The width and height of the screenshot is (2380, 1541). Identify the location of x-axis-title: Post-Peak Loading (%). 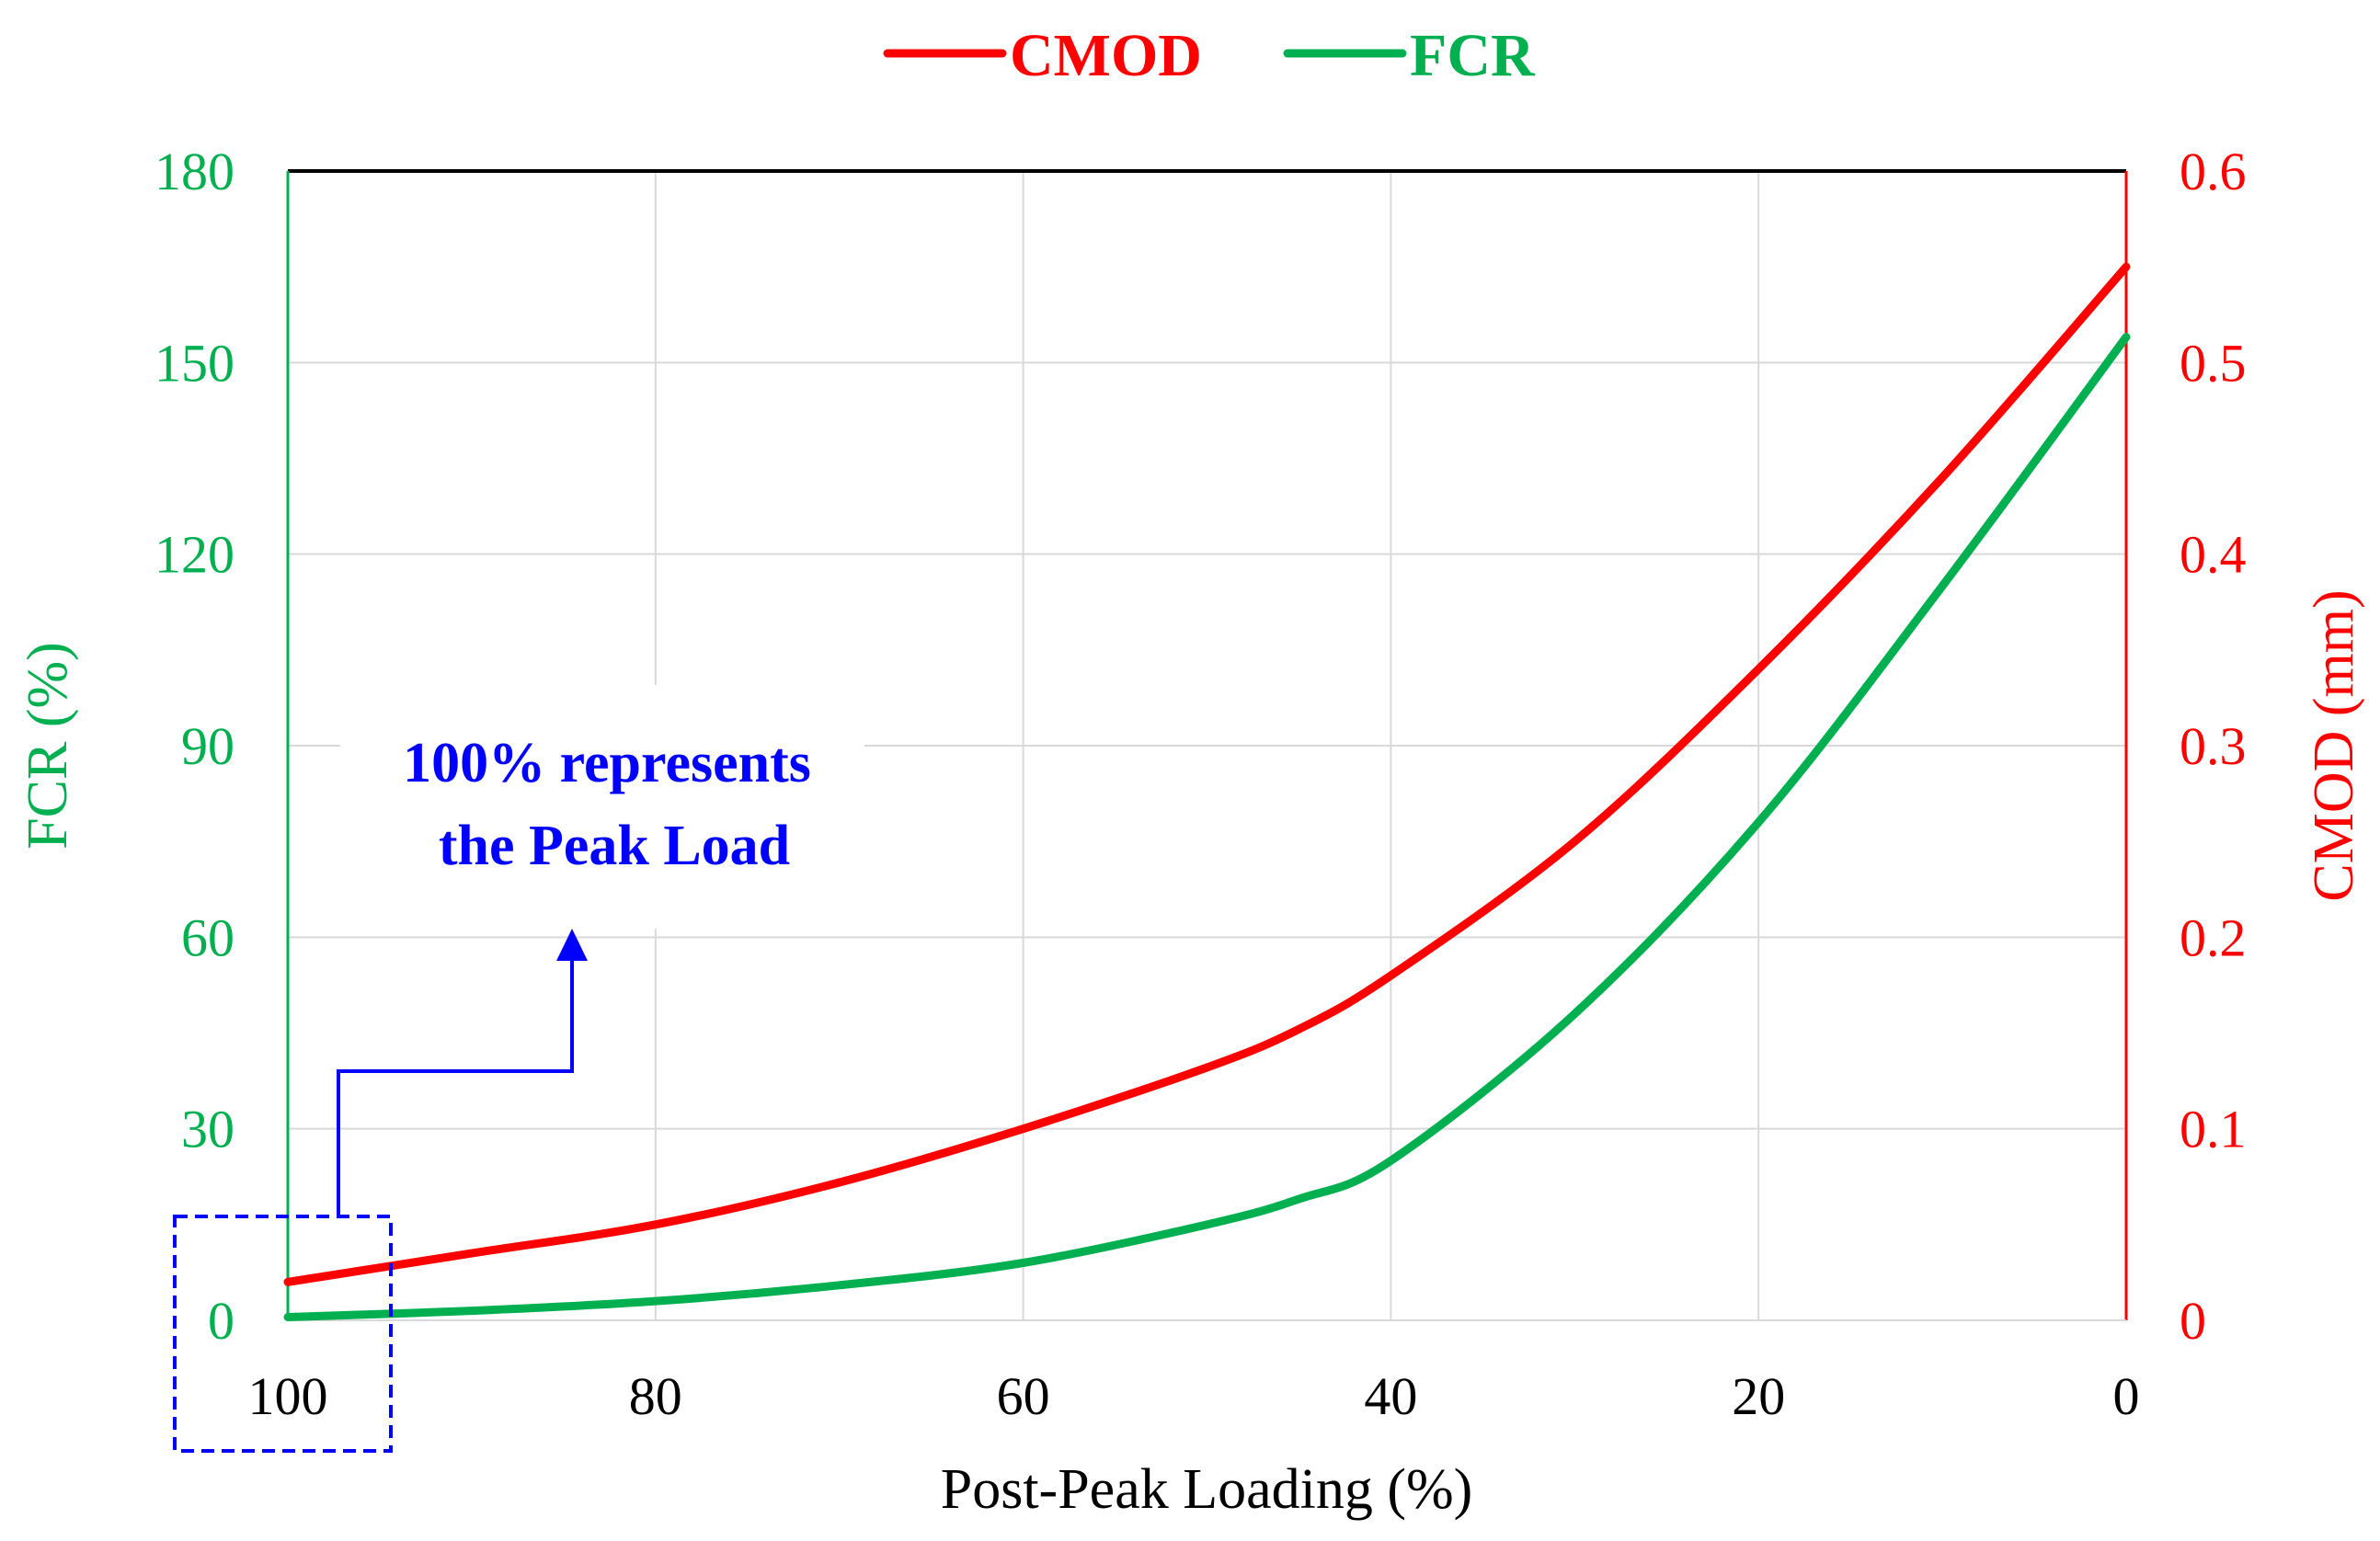
(1207, 1489).